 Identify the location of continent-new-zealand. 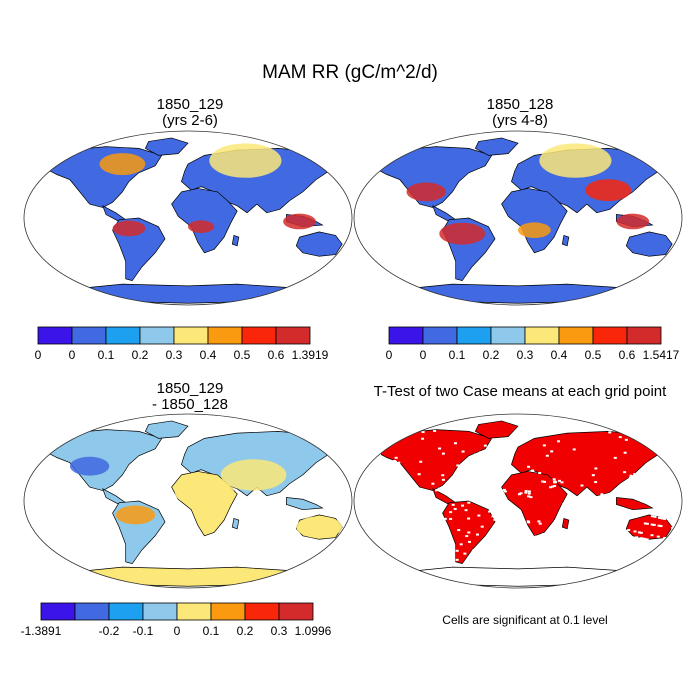
(345, 262).